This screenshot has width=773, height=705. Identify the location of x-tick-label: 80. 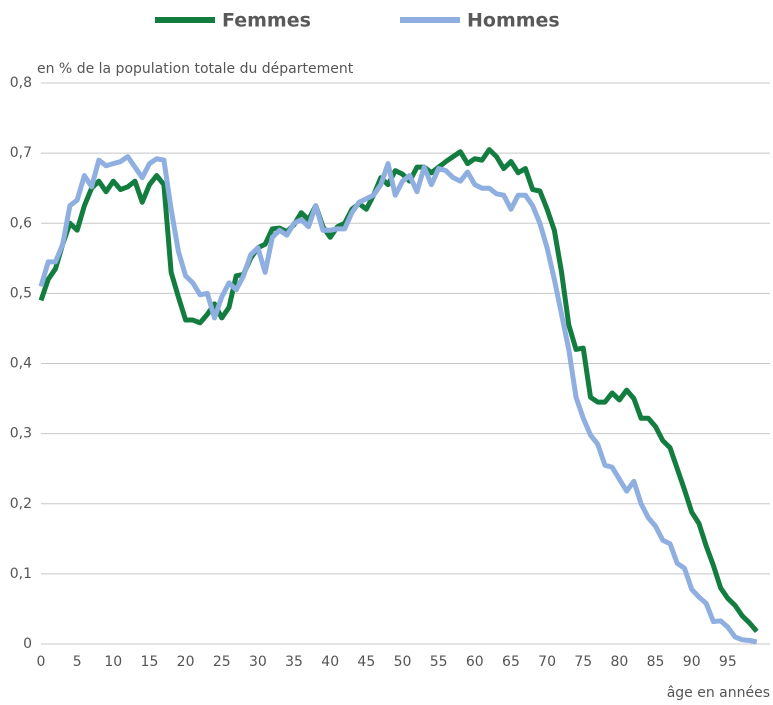
(619, 662).